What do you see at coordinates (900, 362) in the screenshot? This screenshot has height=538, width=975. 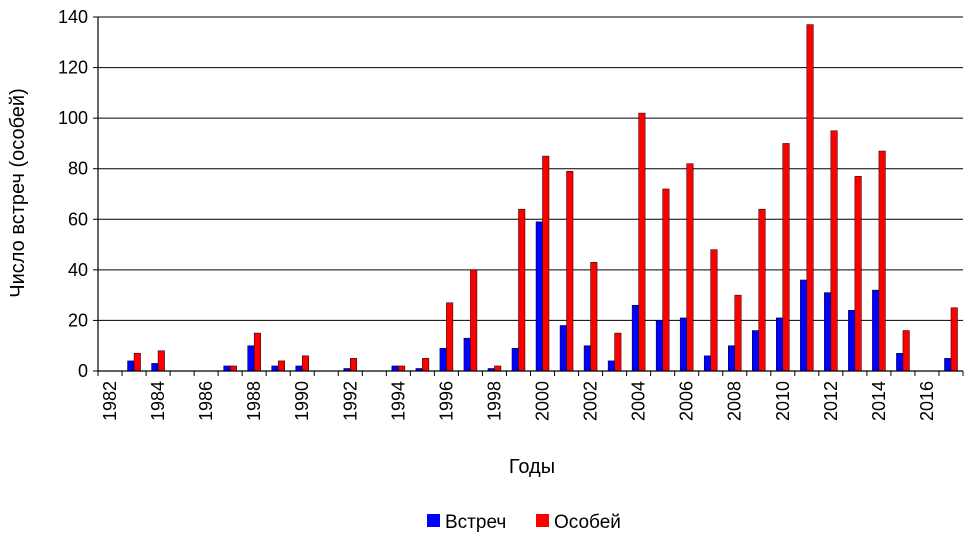 I see `bar-vstrech-2015` at bounding box center [900, 362].